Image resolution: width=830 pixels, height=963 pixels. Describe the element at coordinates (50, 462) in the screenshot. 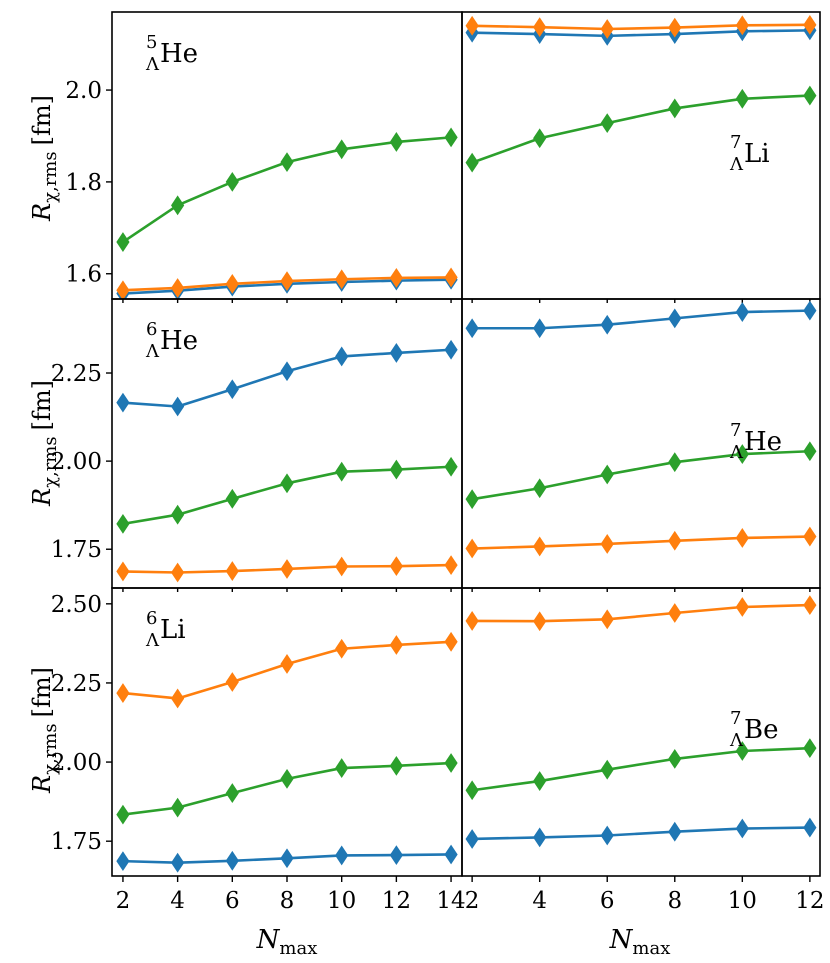

I see `ylabel-subscript: χ,rms` at that location.